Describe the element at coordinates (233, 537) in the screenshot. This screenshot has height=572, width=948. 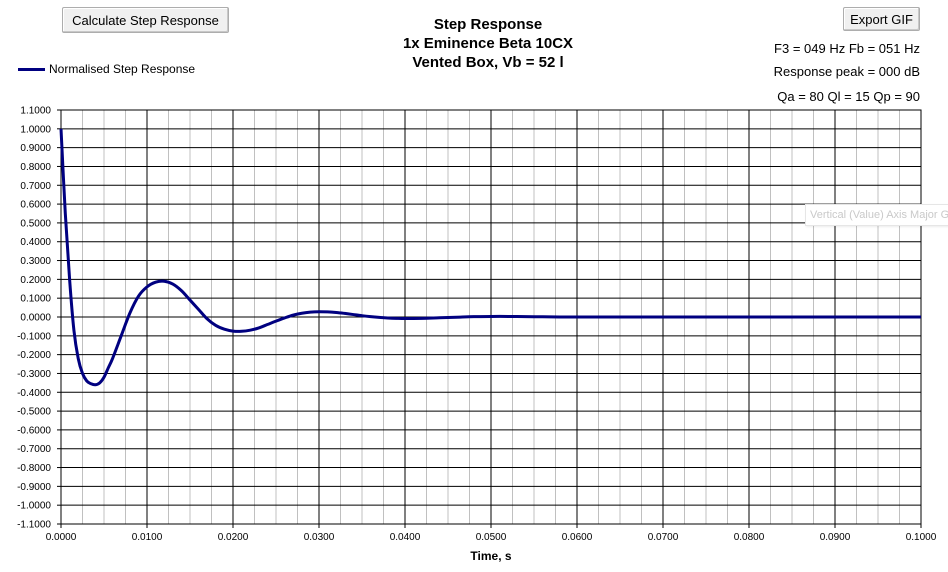
I see `x-tick-label: 0.0200` at that location.